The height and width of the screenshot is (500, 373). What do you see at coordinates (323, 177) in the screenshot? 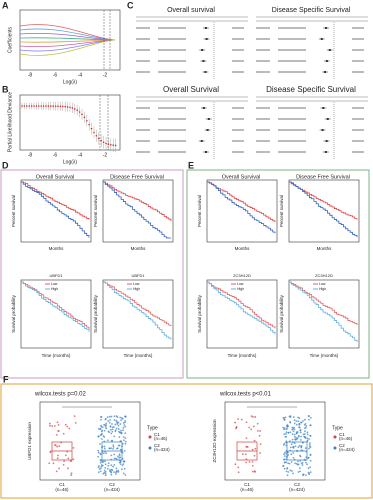
I see `label: Disease Free Survival` at bounding box center [323, 177].